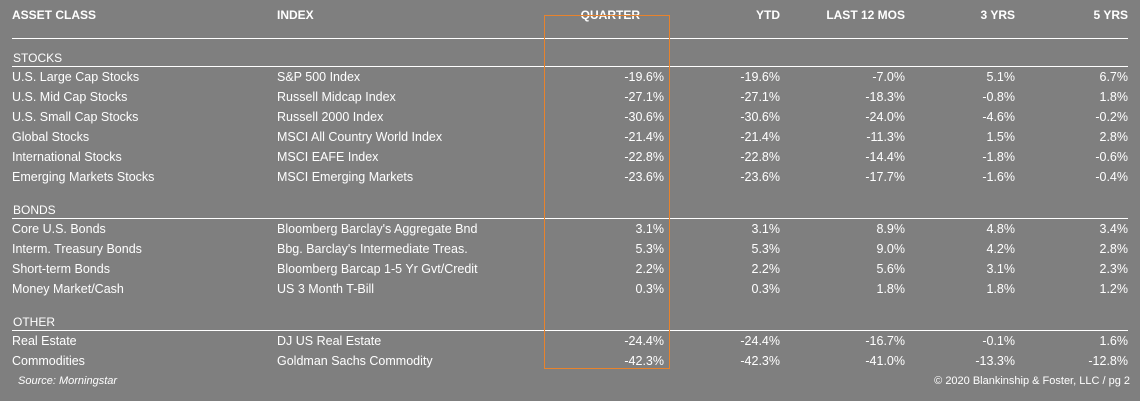 This screenshot has width=1140, height=401. What do you see at coordinates (760, 361) in the screenshot?
I see `cell-ytd: -42.3%` at bounding box center [760, 361].